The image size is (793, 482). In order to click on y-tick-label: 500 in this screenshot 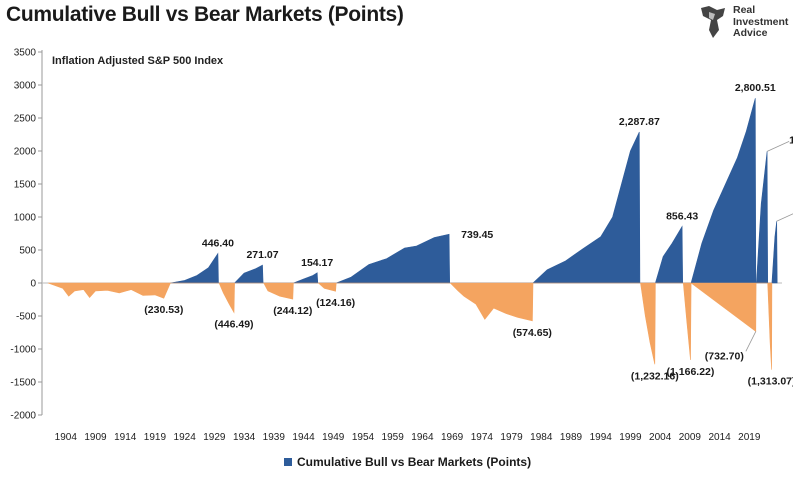, I will do `click(27, 251)`.